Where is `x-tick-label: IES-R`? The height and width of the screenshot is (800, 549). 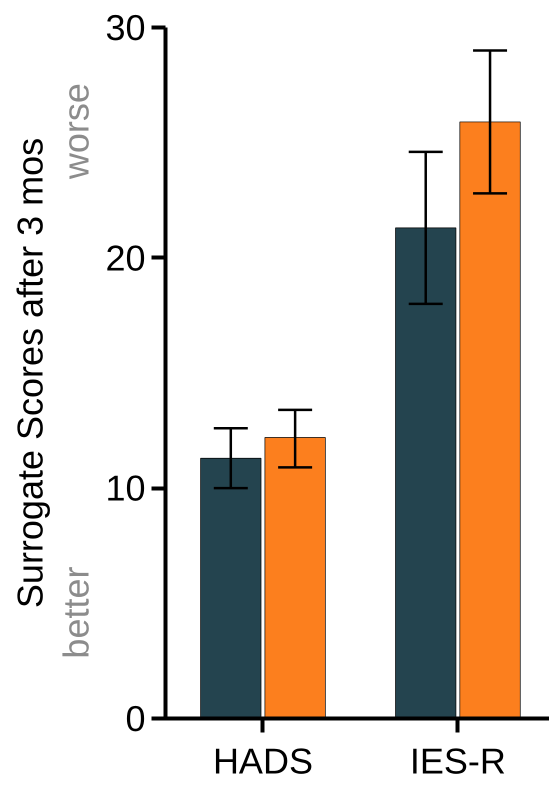
x-tick-label: IES-R is located at coordinates (458, 761).